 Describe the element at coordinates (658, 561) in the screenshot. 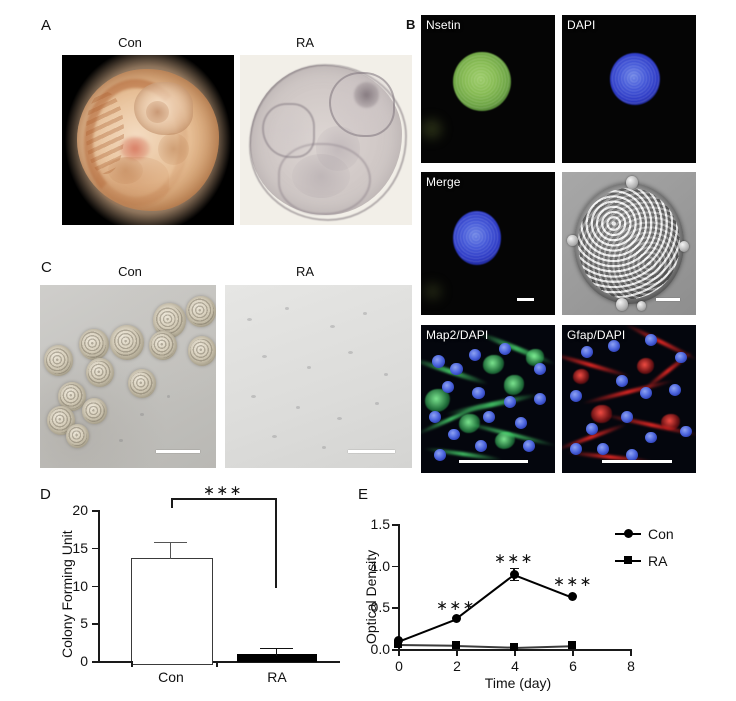

I see `legend-label-ra: RA` at that location.